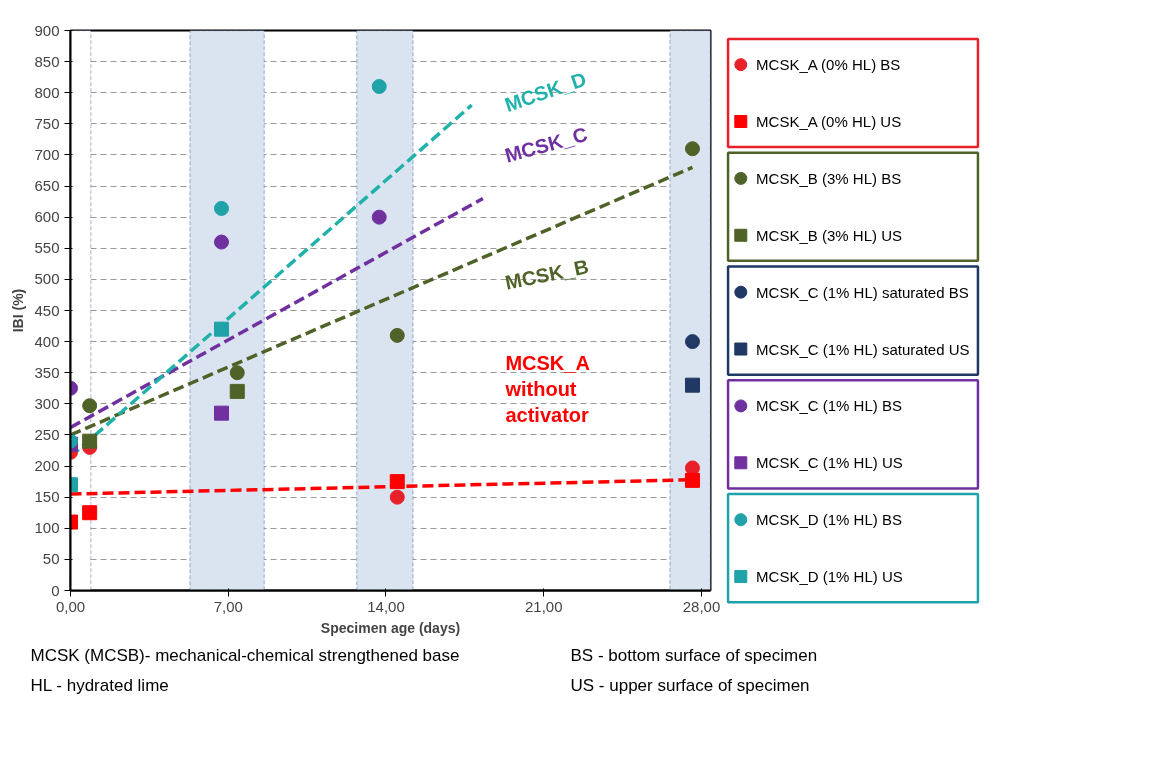 This screenshot has height=776, width=1166. What do you see at coordinates (47, 434) in the screenshot?
I see `y-tick-label: 250` at bounding box center [47, 434].